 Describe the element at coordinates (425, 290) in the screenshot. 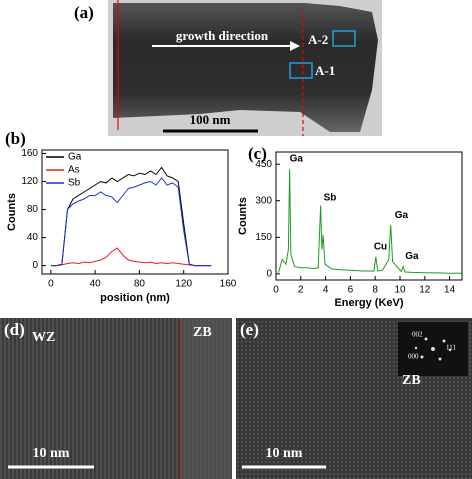

I see `x-tick-label: 12` at that location.